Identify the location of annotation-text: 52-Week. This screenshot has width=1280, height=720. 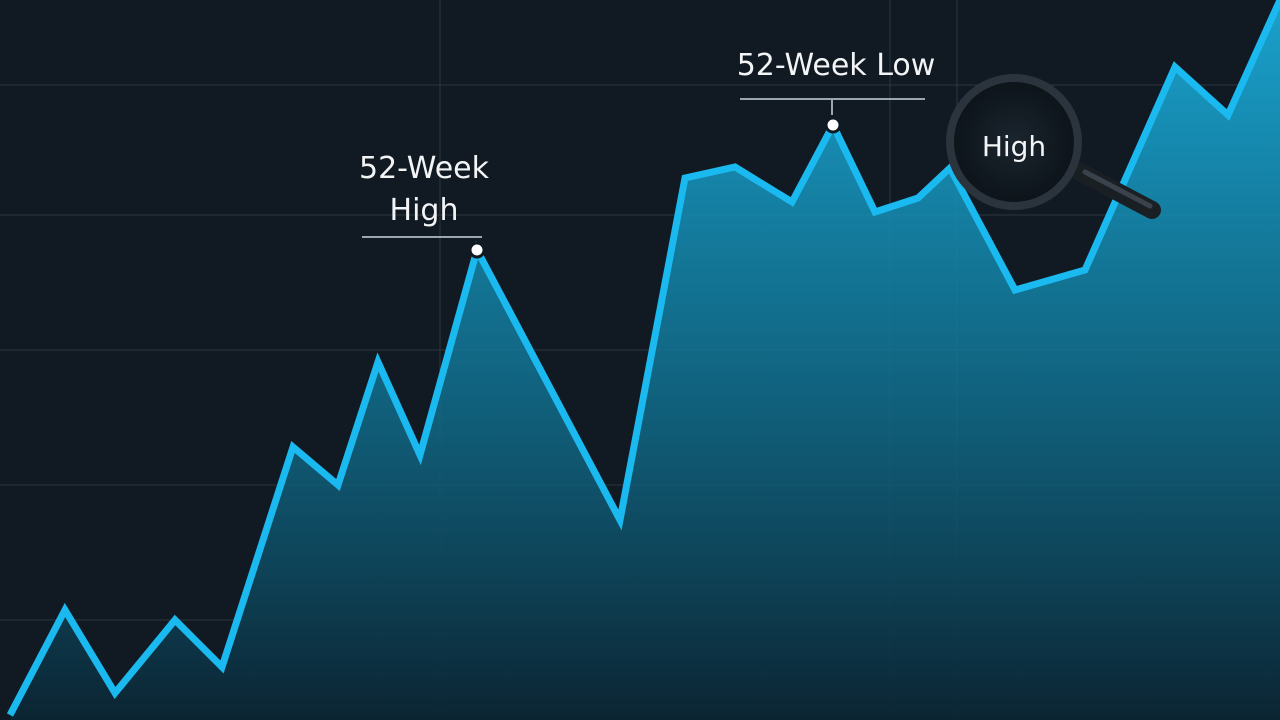
(424, 168).